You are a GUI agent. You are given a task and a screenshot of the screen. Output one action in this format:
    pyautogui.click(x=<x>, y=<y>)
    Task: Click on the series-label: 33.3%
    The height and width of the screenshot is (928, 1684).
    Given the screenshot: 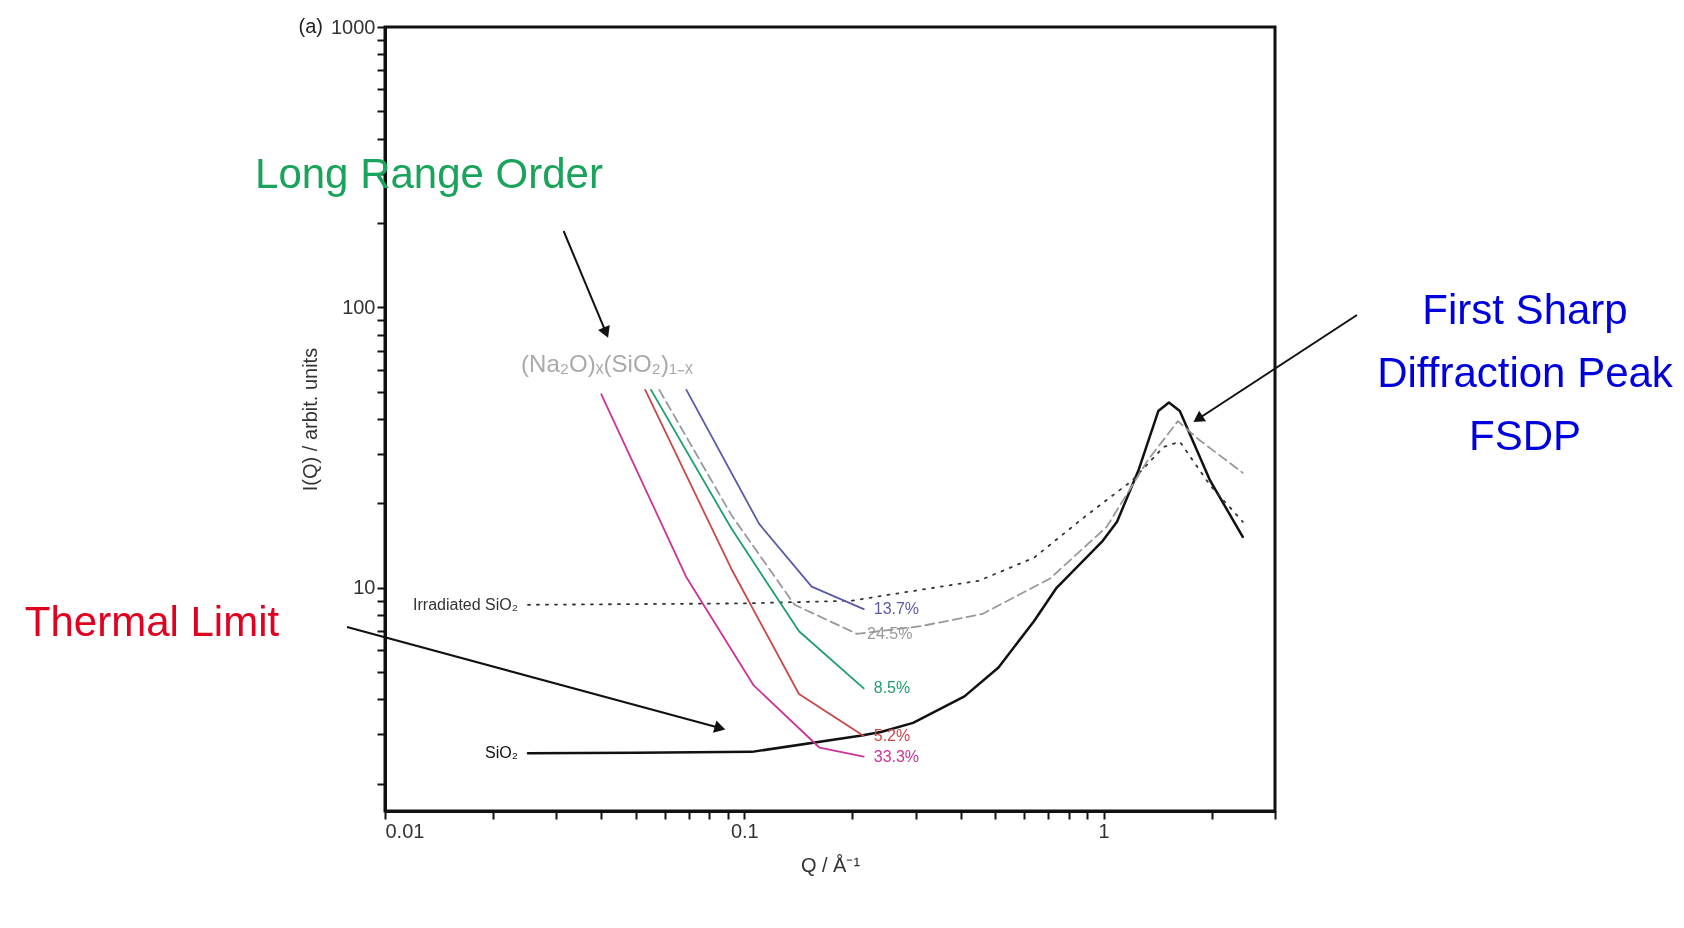 What is the action you would take?
    pyautogui.click(x=896, y=756)
    